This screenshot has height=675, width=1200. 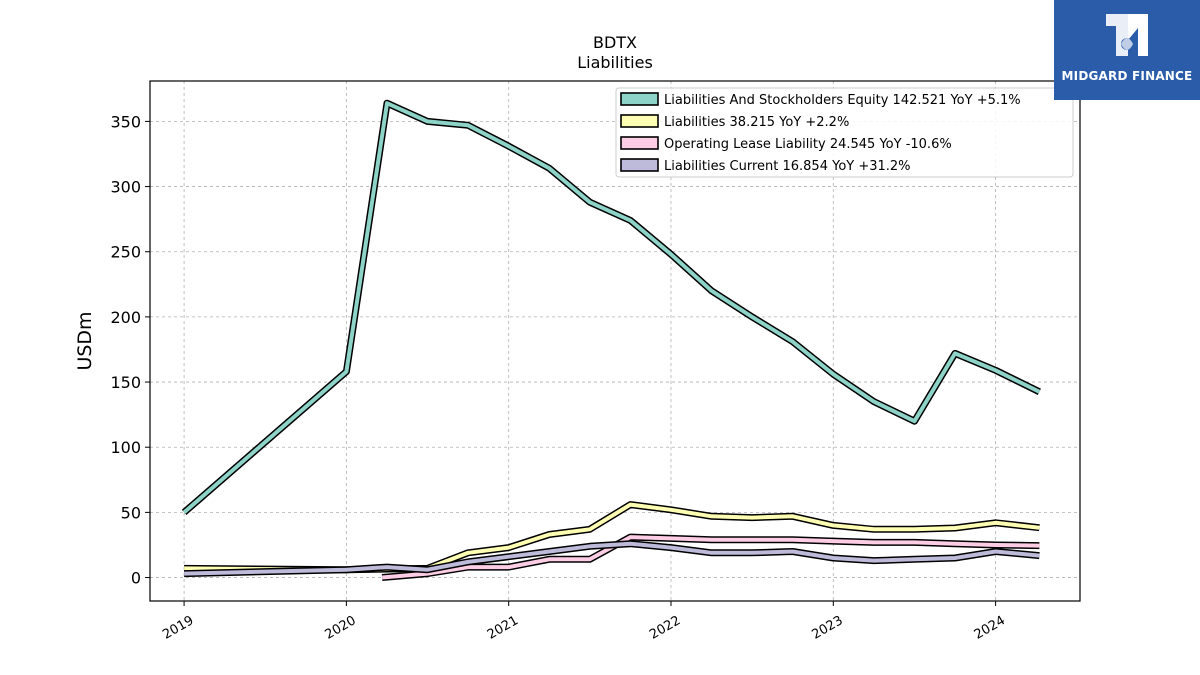 I want to click on legend-label: Liabilities 38.215 YoY +2.2%, so click(x=756, y=122).